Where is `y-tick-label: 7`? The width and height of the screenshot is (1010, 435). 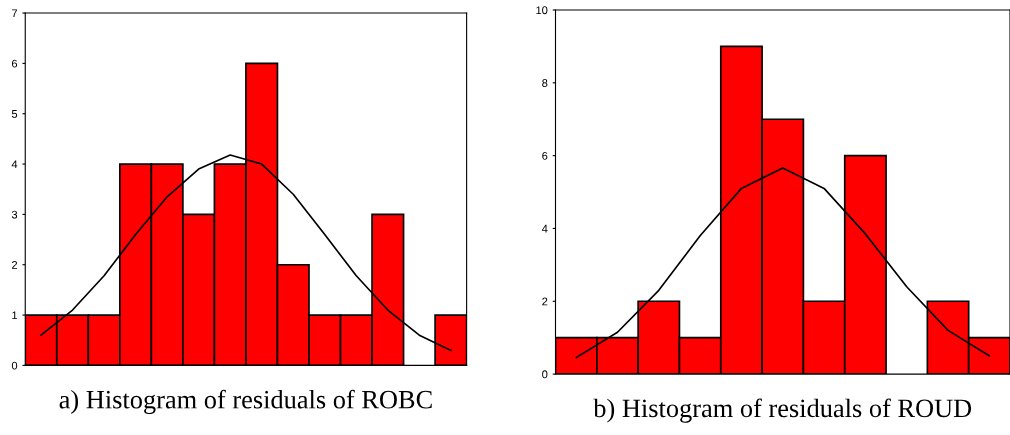
y-tick-label: 7 is located at coordinates (15, 13).